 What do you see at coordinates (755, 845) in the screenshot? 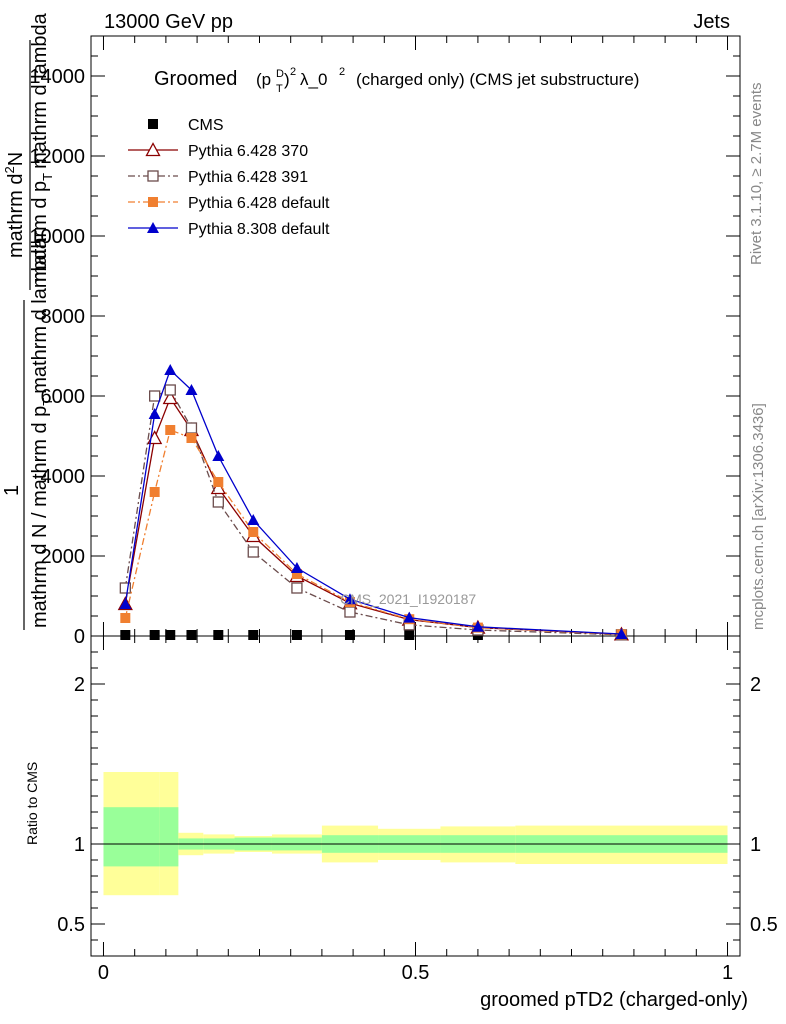
I see `ratio-y-tick-label-right: 1` at bounding box center [755, 845].